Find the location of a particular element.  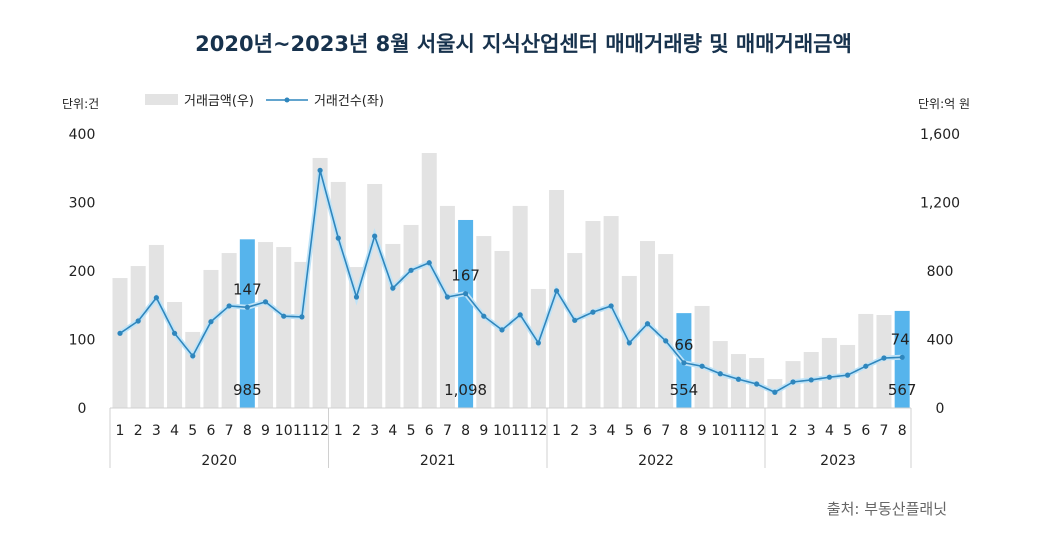

left-tick-label: 100 is located at coordinates (82, 341).